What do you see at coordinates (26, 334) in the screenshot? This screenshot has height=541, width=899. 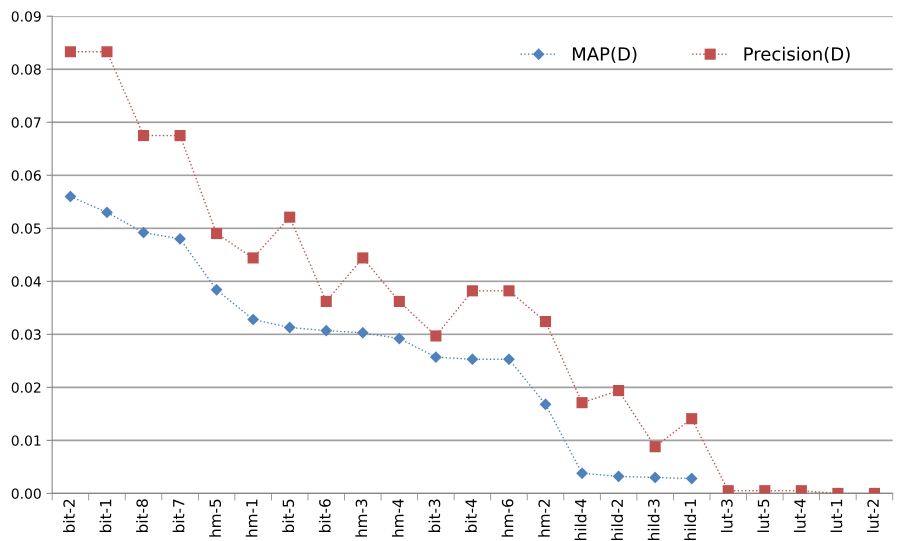 I see `y-tick-label: 0.03` at bounding box center [26, 334].